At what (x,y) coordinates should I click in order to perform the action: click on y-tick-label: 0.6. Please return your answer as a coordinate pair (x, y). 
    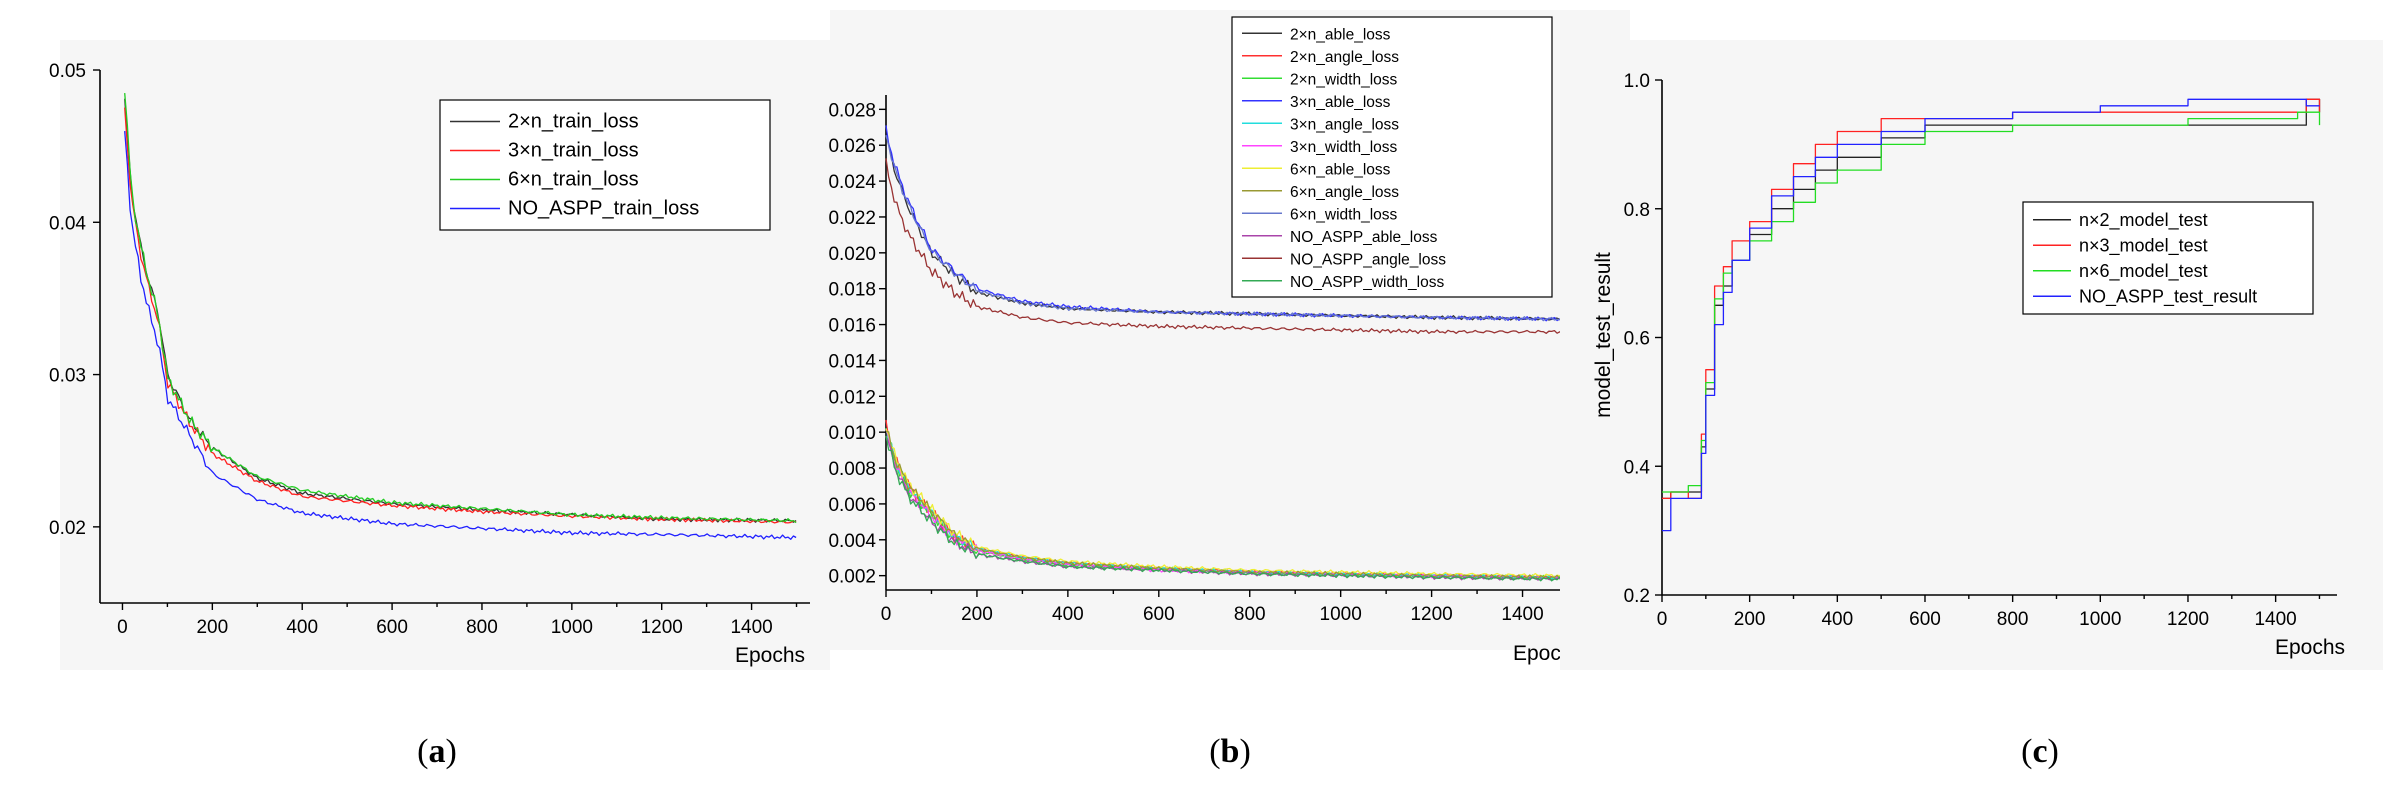
    Looking at the image, I should click on (1637, 339).